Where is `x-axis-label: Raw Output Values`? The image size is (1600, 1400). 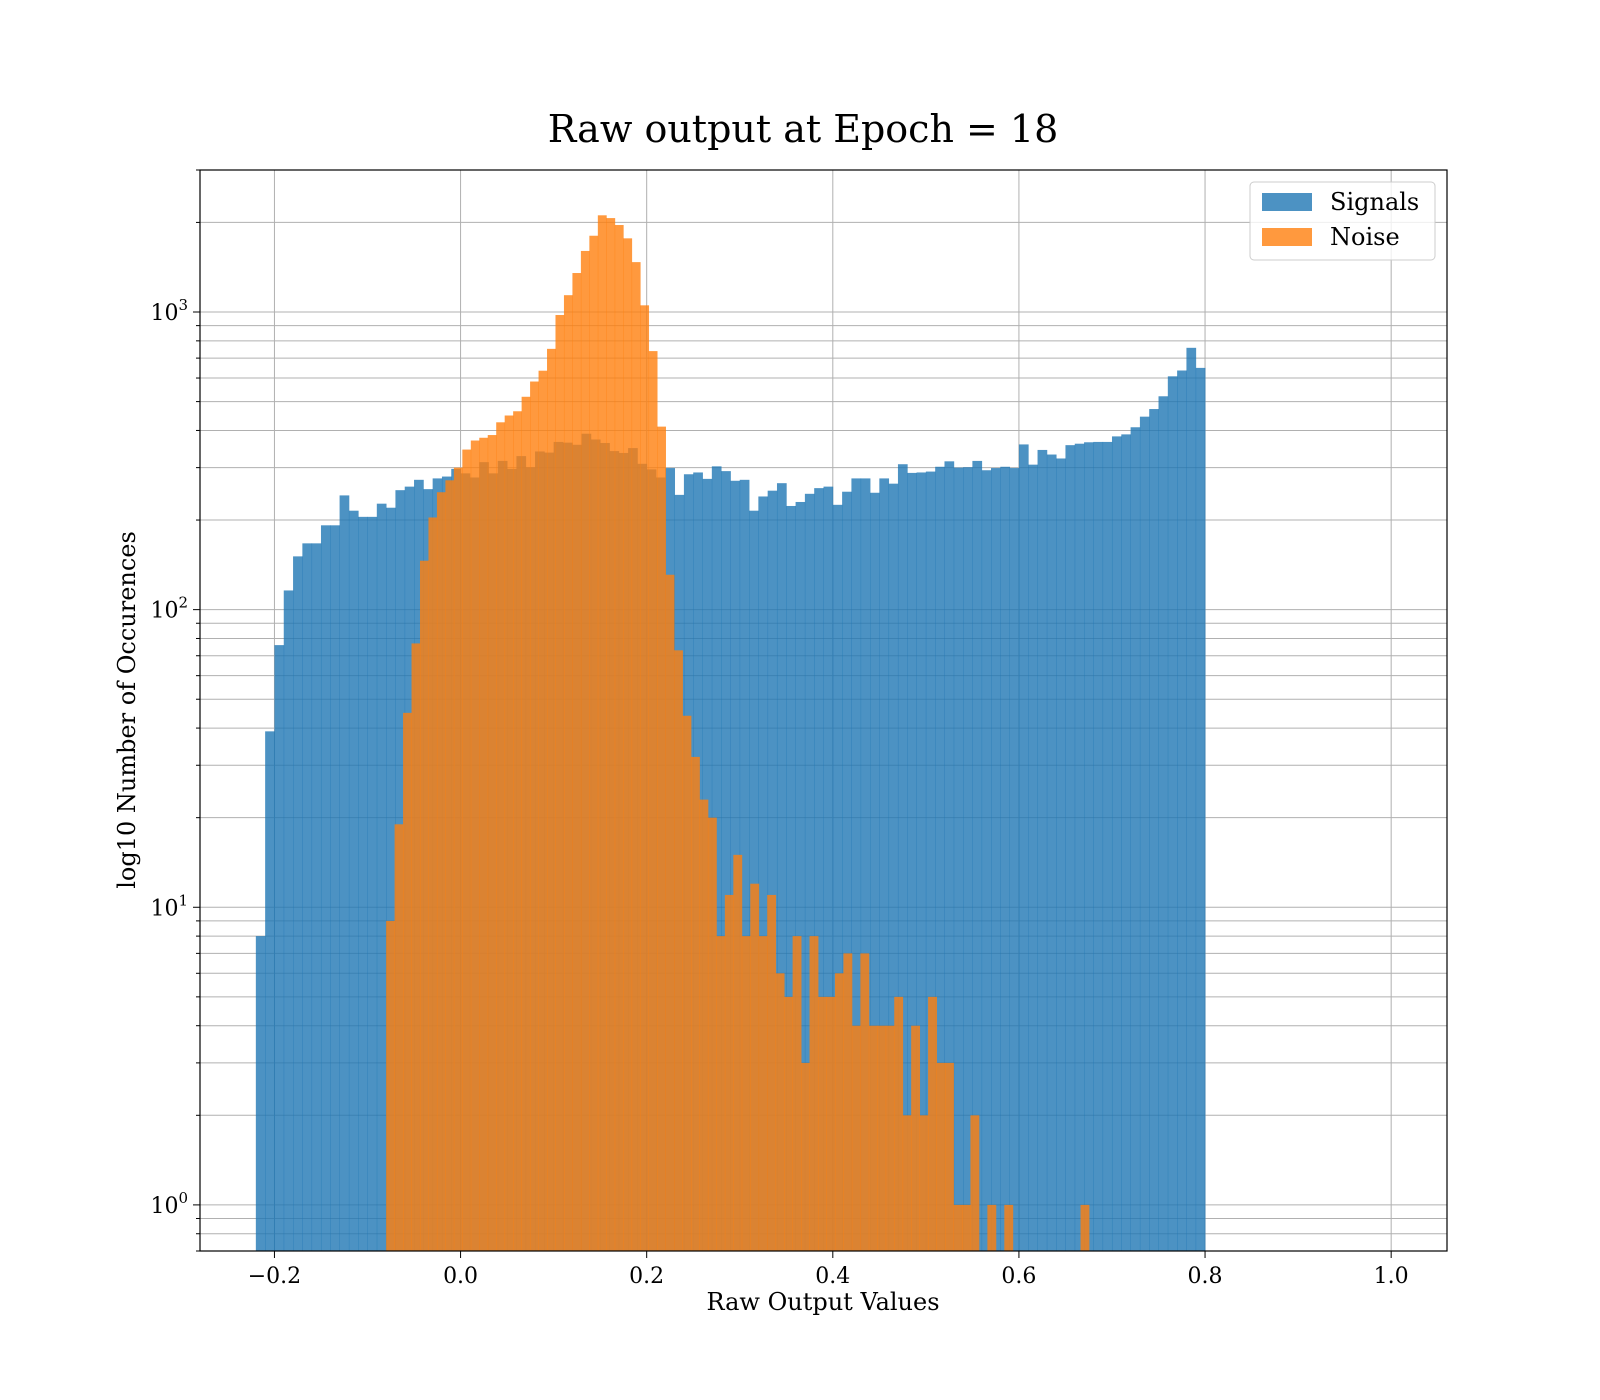
x-axis-label: Raw Output Values is located at coordinates (822, 1302).